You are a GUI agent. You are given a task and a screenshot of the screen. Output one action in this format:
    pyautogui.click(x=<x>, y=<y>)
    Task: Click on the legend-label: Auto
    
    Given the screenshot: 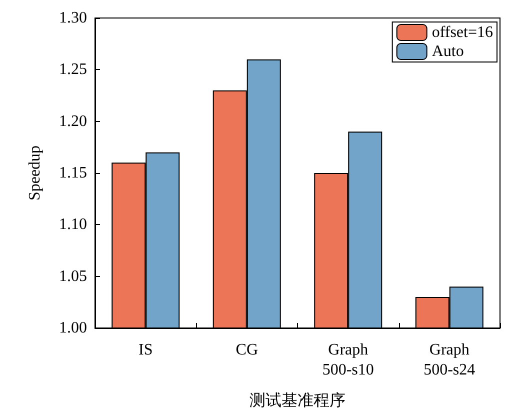 What is the action you would take?
    pyautogui.click(x=448, y=51)
    